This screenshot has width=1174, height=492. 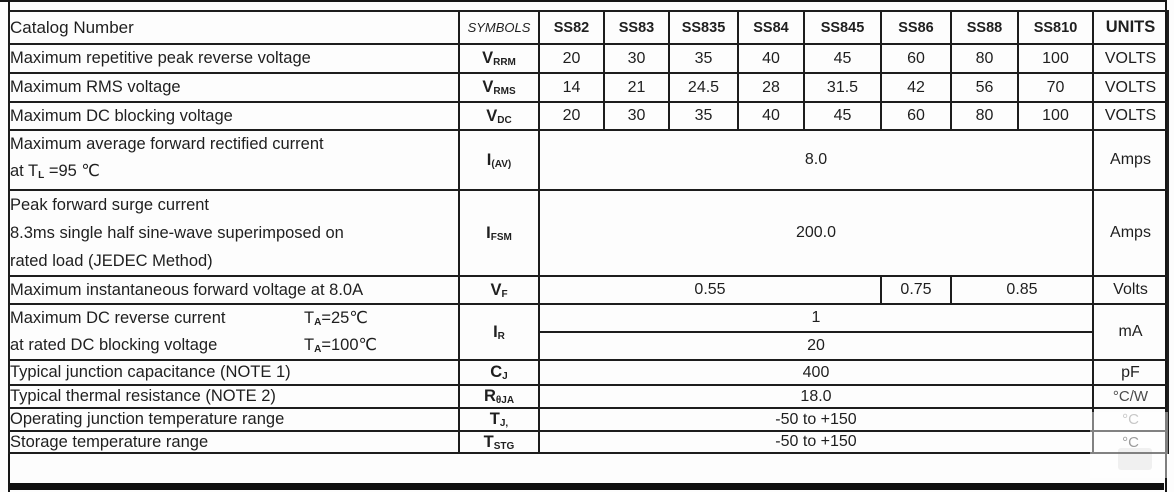 I want to click on unit-vf: Volts, so click(x=1130, y=290).